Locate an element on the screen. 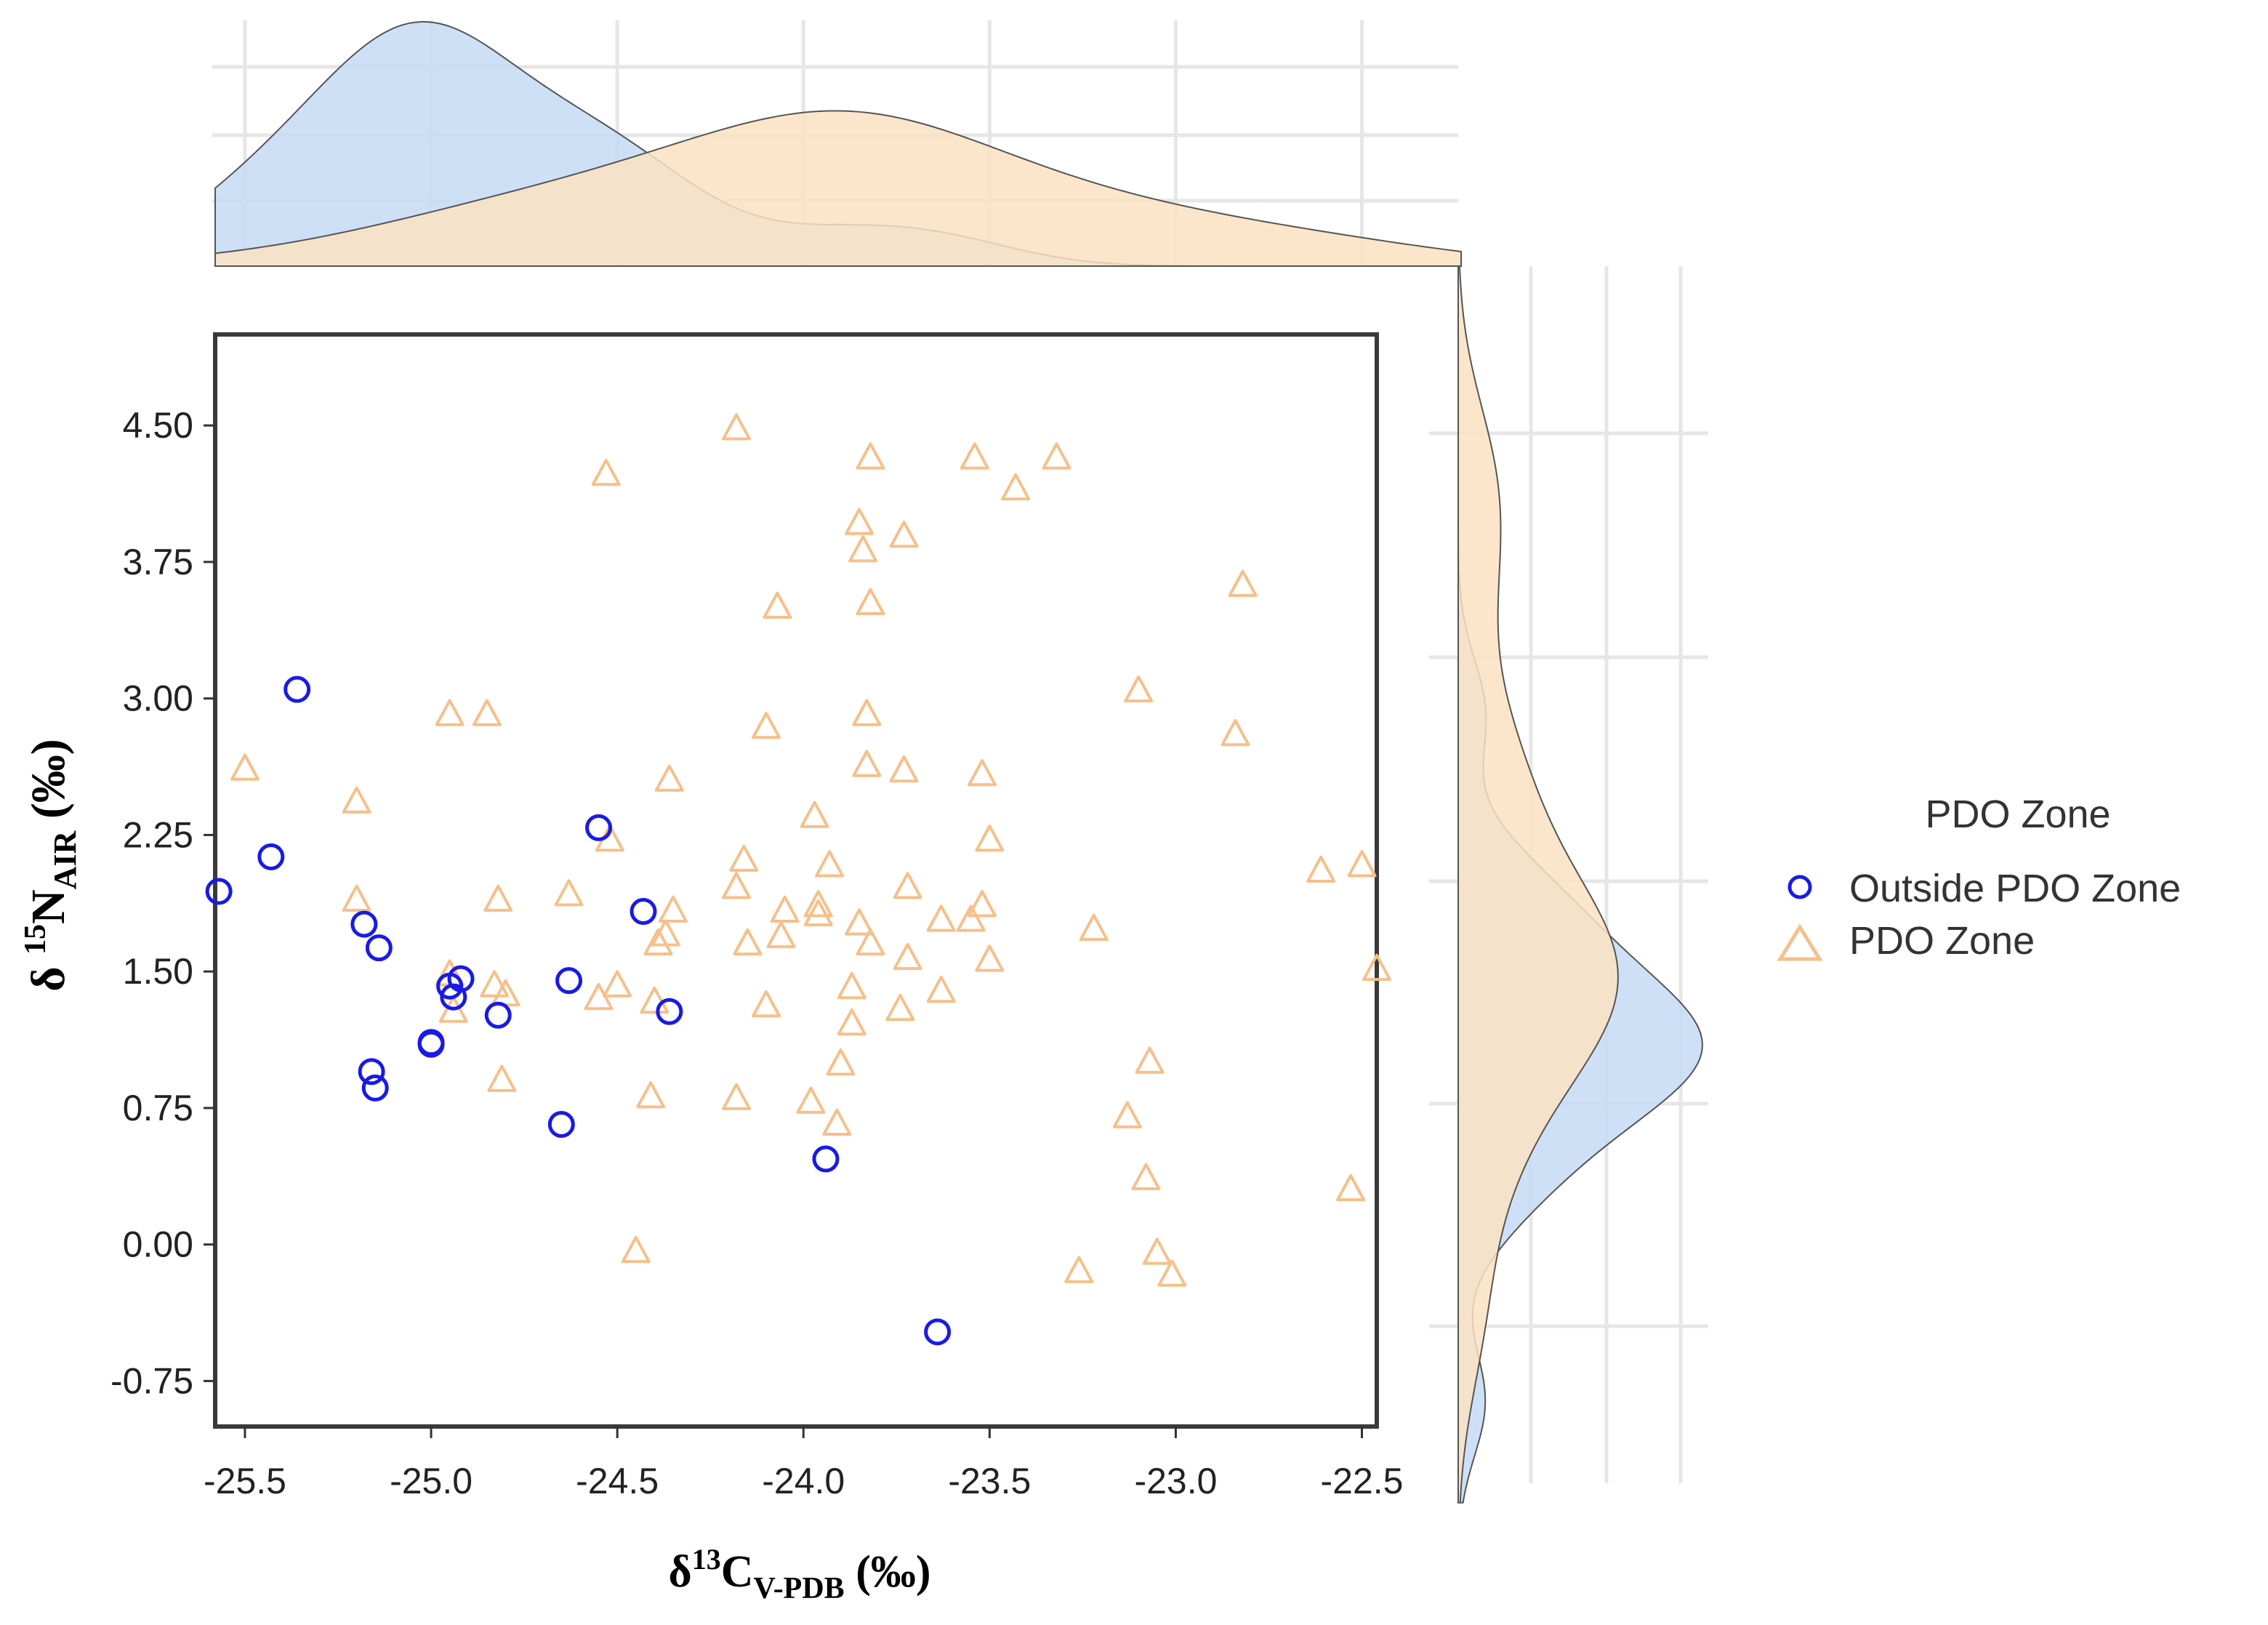 Image resolution: width=2268 pixels, height=1625 pixels. x-tick-label: -22.5 is located at coordinates (1362, 1481).